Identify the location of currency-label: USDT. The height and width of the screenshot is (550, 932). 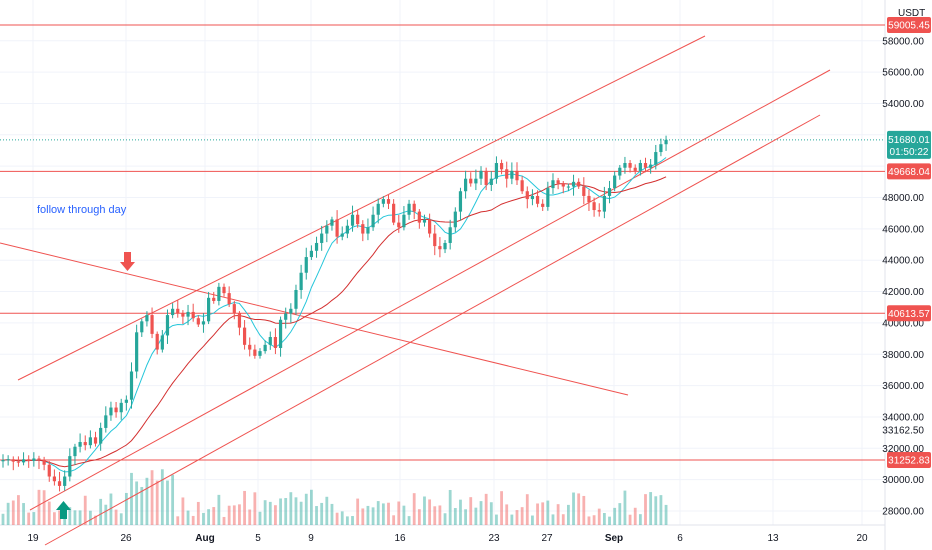
(911, 13).